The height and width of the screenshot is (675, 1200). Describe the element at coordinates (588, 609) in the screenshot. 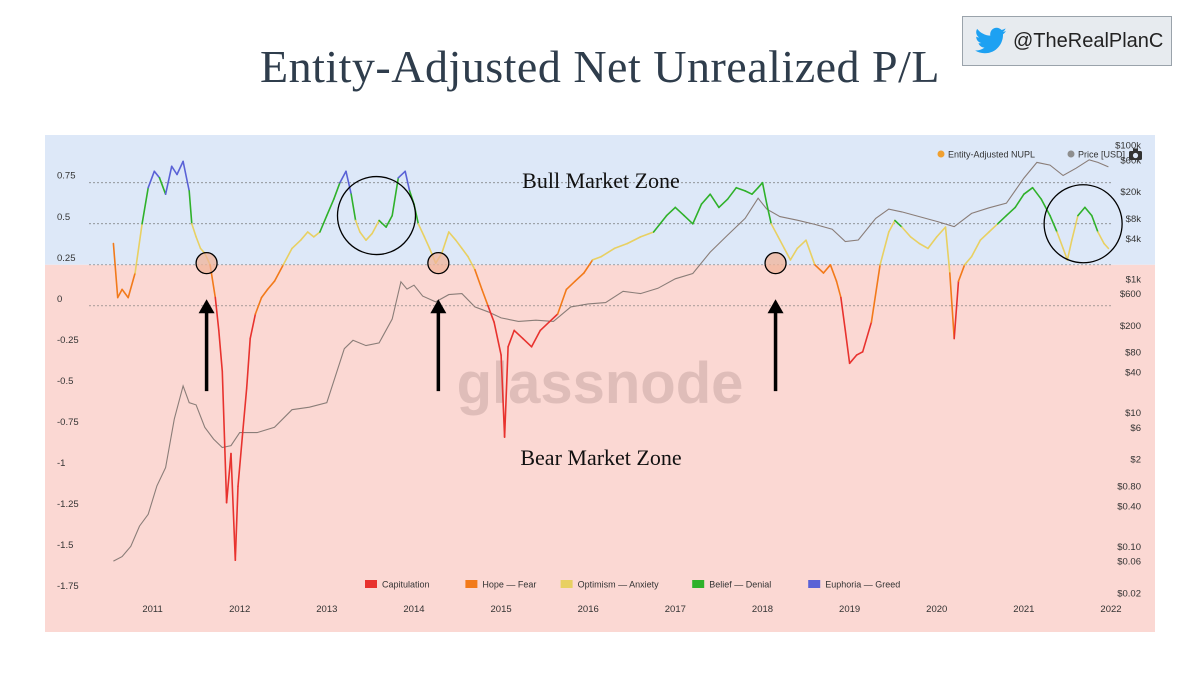

I see `x-tick-label: 2016` at that location.